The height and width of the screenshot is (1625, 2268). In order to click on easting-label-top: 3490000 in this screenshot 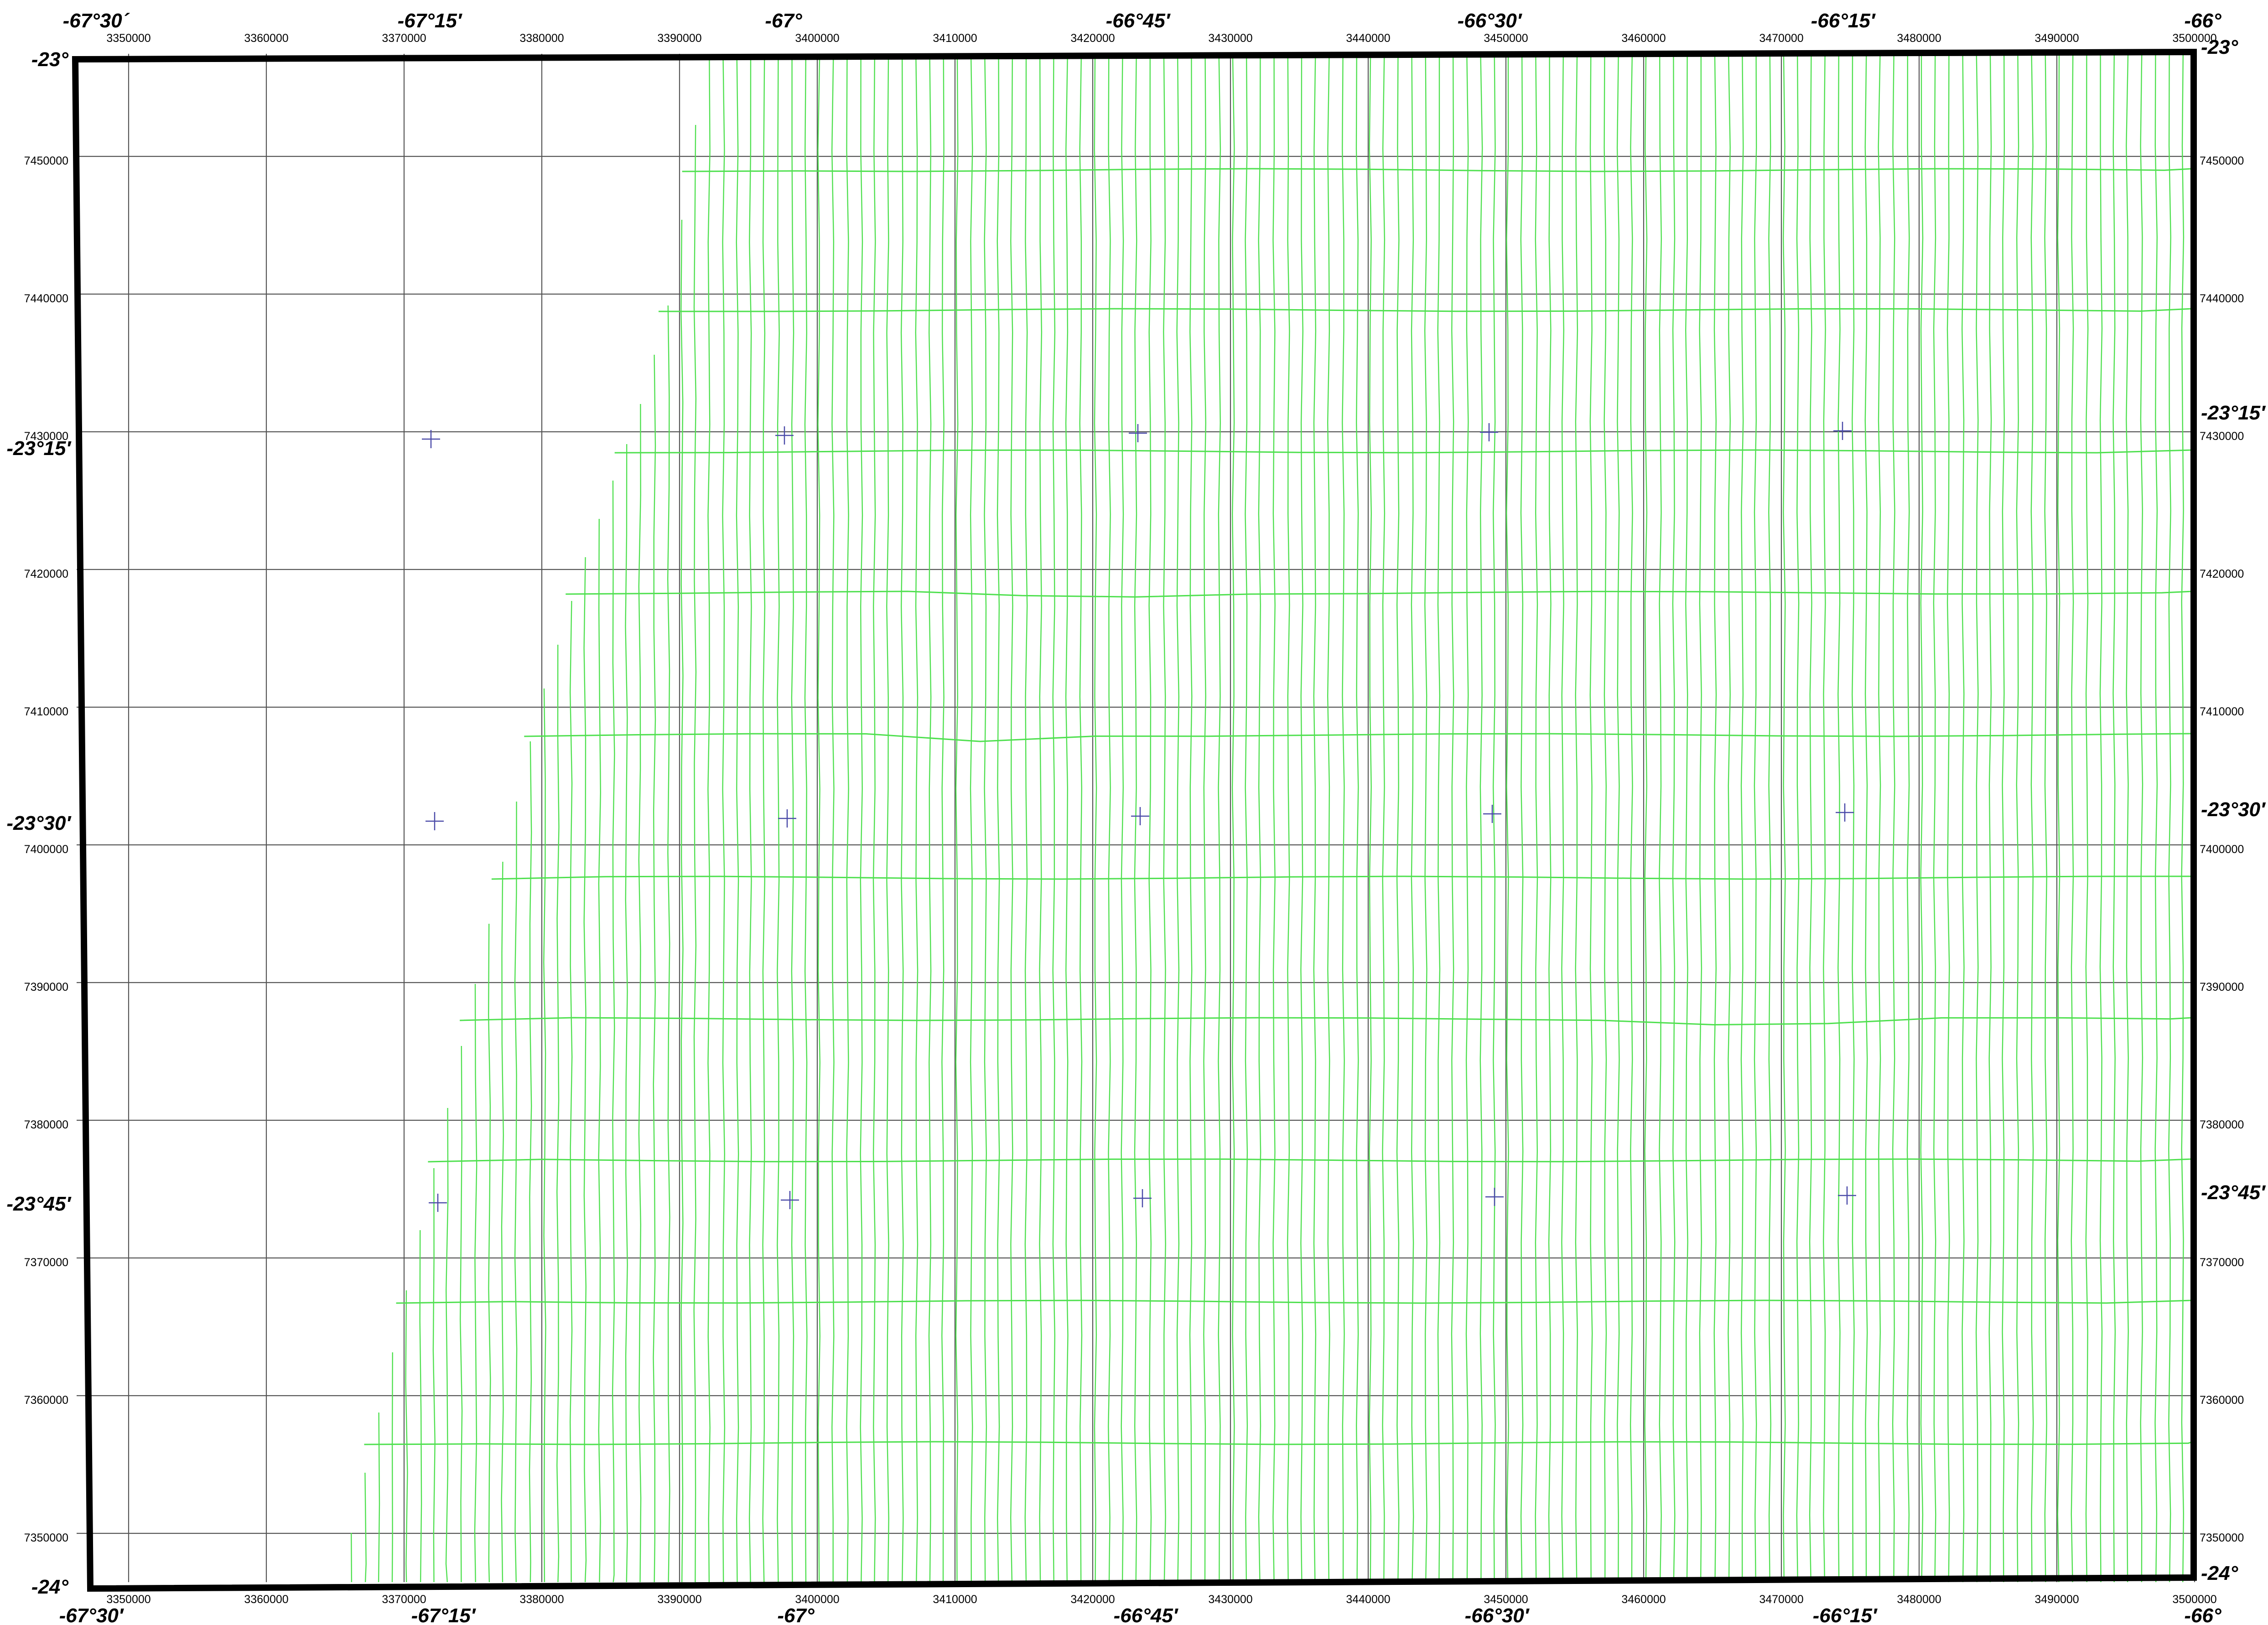, I will do `click(2056, 38)`.